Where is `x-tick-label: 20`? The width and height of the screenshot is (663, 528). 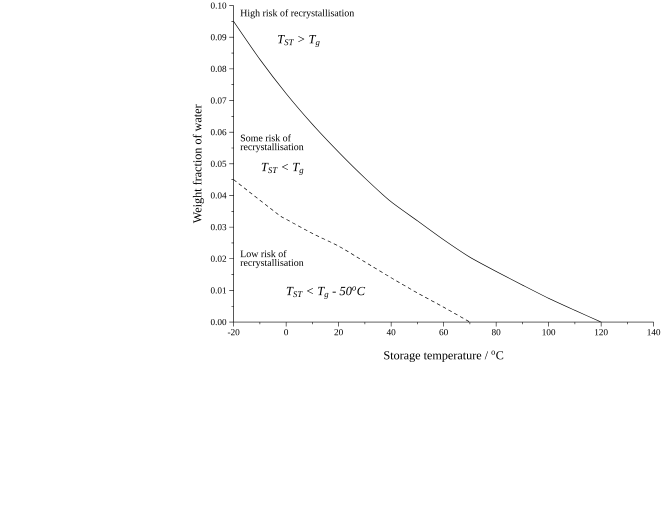 x-tick-label: 20 is located at coordinates (338, 332).